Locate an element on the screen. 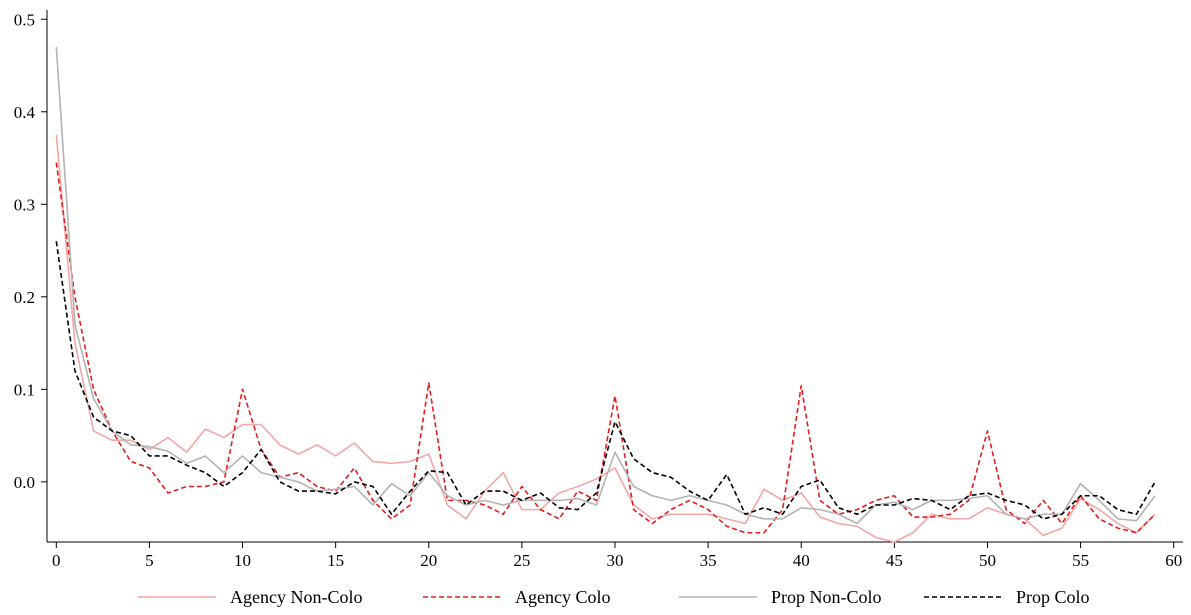 This screenshot has width=1191, height=615. legend-label: Agency Non-Colo is located at coordinates (296, 597).